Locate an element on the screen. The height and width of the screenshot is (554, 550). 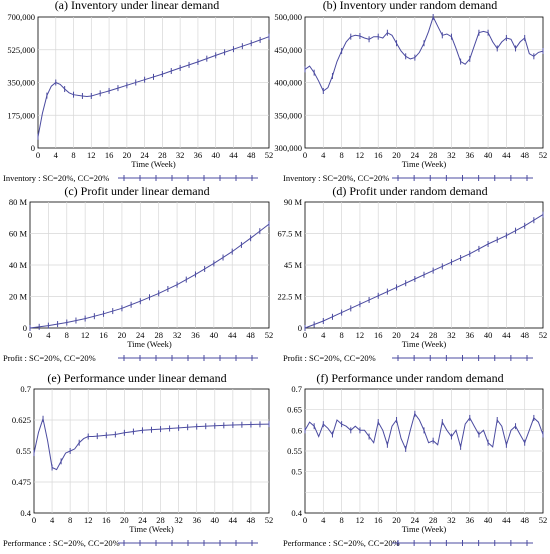
y-tick-label: 0.625 is located at coordinates (21, 420).